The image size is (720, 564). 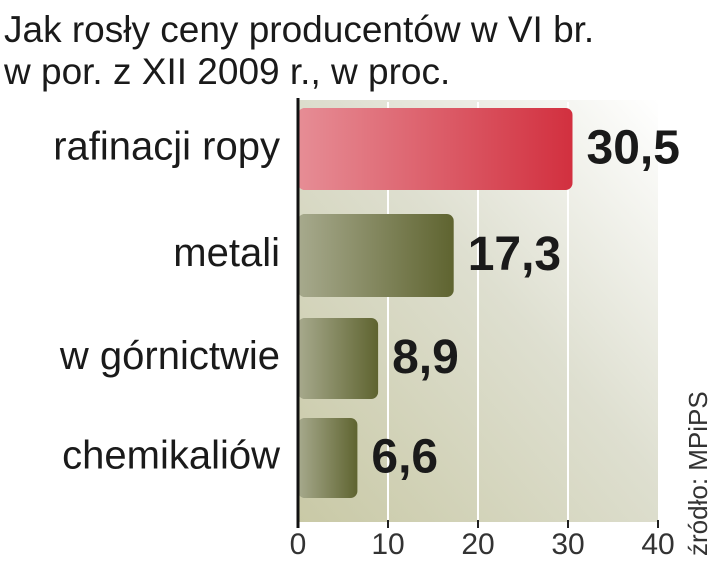 I want to click on category-label: rafinacji ropy, so click(x=166, y=147).